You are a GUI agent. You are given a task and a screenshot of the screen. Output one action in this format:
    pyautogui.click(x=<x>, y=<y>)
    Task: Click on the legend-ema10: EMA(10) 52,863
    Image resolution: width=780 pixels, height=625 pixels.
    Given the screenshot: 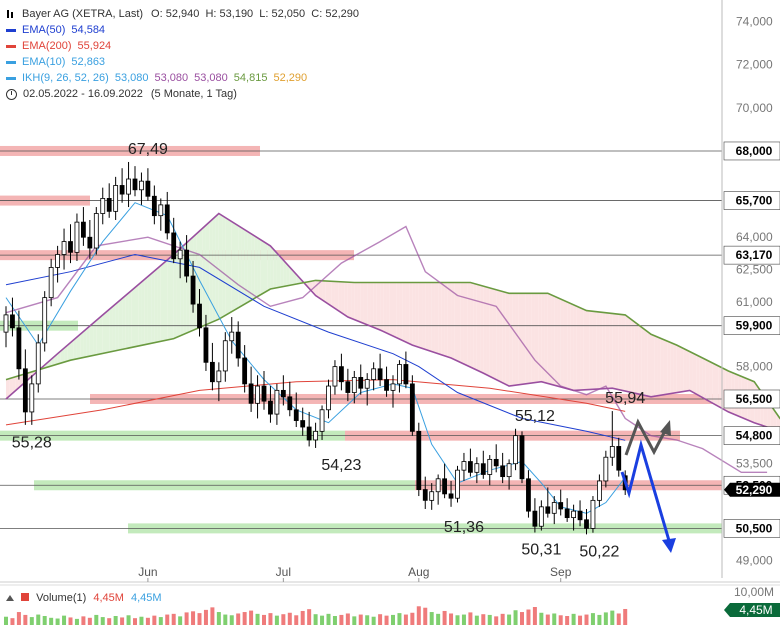 What is the action you would take?
    pyautogui.click(x=182, y=62)
    